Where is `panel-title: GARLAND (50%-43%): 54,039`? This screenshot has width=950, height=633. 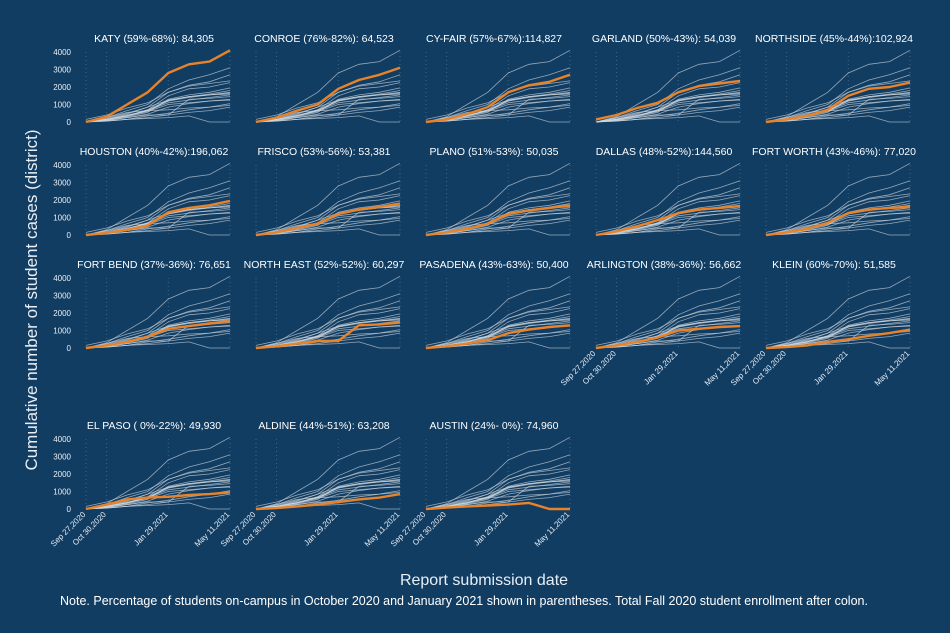 panel-title: GARLAND (50%-43%): 54,039 is located at coordinates (664, 39).